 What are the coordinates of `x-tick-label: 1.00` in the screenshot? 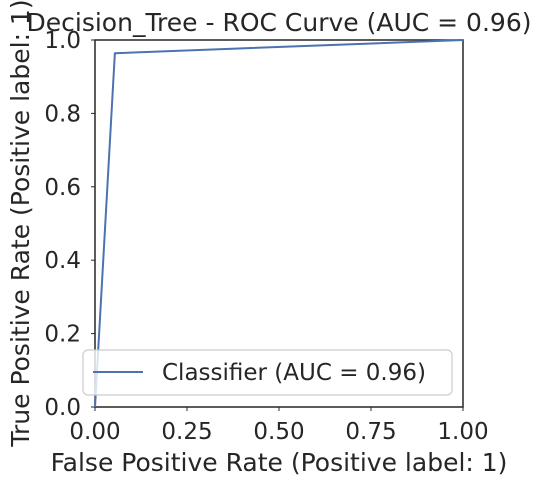 It's located at (462, 432).